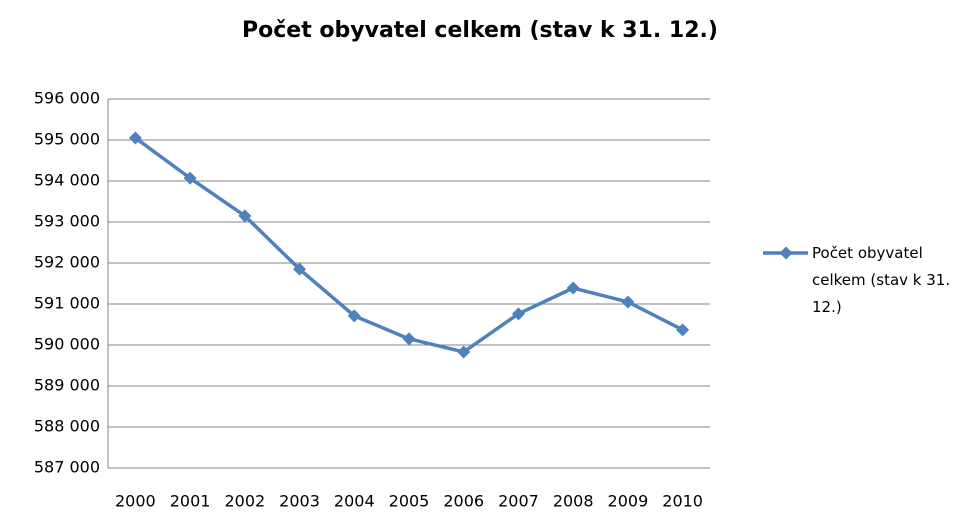 The height and width of the screenshot is (514, 959). What do you see at coordinates (67, 139) in the screenshot?
I see `y-tick-label: 595 000` at bounding box center [67, 139].